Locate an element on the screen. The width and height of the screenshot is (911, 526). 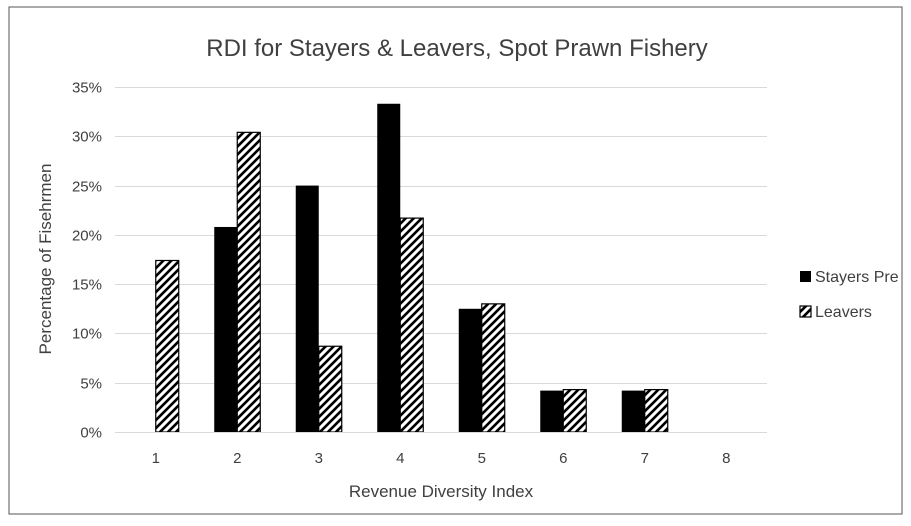
y-tick-label: 10% is located at coordinates (87, 334).